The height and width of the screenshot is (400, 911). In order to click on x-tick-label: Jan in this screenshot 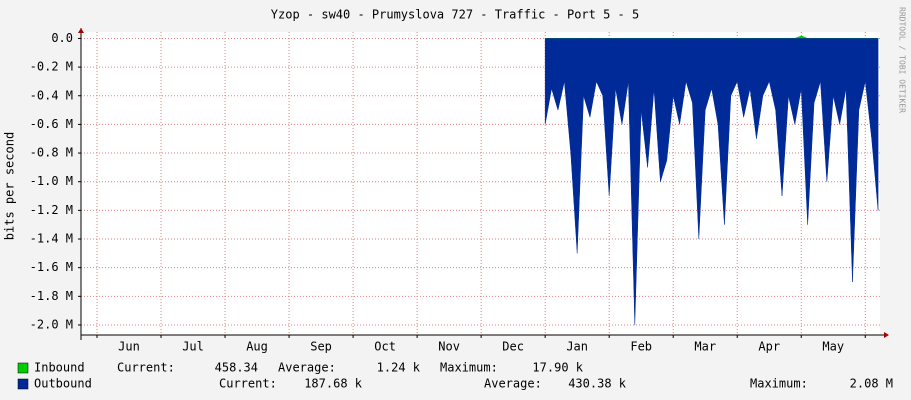, I will do `click(577, 347)`.